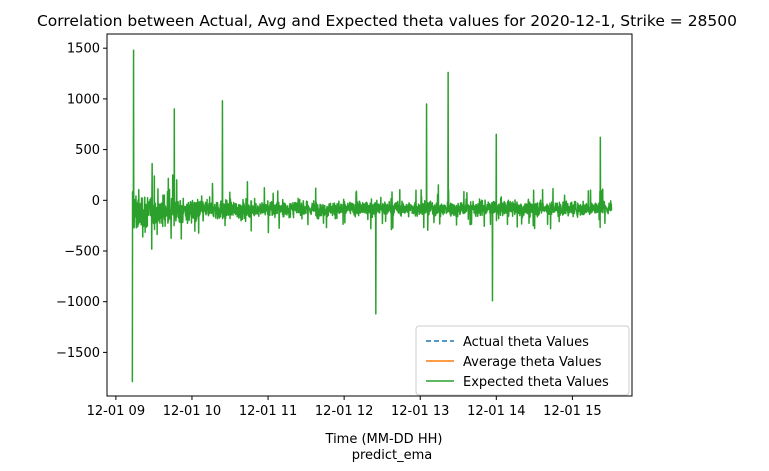  Describe the element at coordinates (83, 99) in the screenshot. I see `y-tick-label: 1000` at that location.